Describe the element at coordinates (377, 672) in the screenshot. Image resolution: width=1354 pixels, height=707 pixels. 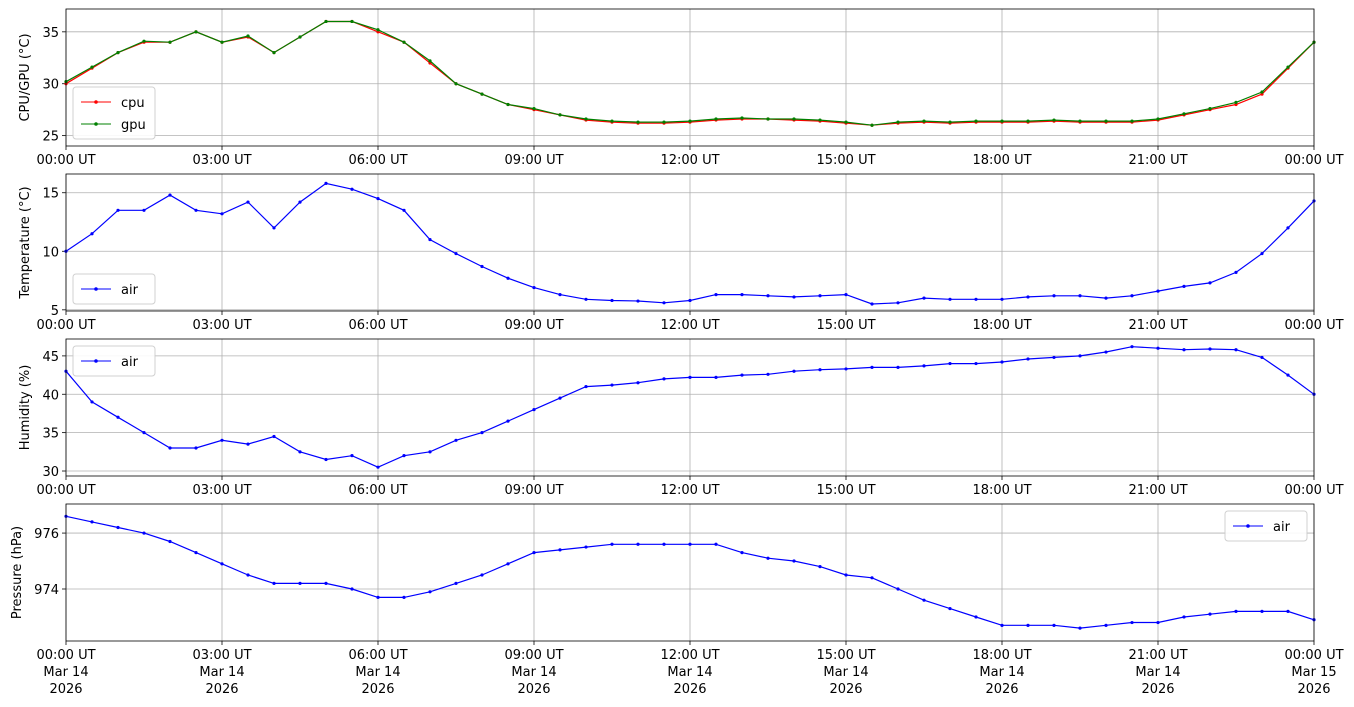
I see `x-tick-label: 06:00 UT Mar 14 2026` at that location.